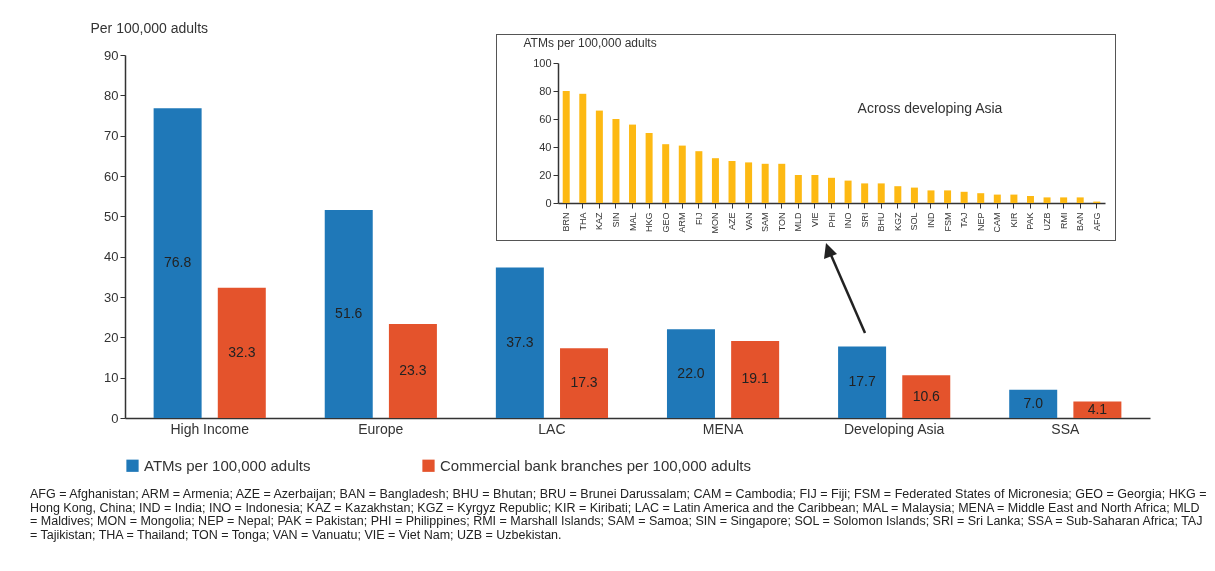 This screenshot has width=1215, height=571. Describe the element at coordinates (1063, 220) in the screenshot. I see `x-tick-label: RMI` at that location.